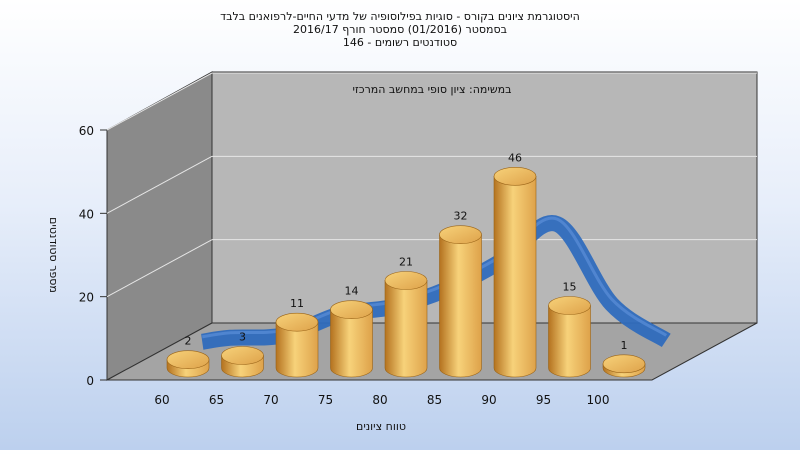 Image resolution: width=800 pixels, height=454 pixels. Describe the element at coordinates (242, 337) in the screenshot. I see `data-label: 3` at that location.